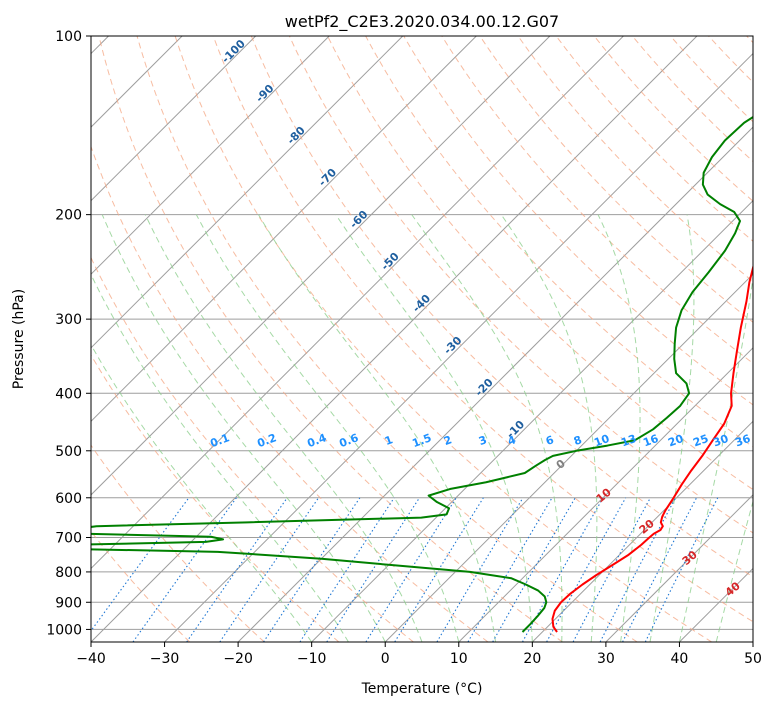 Image resolution: width=775 pixels, height=708 pixels. I want to click on x-tick-label: −10, so click(312, 659).